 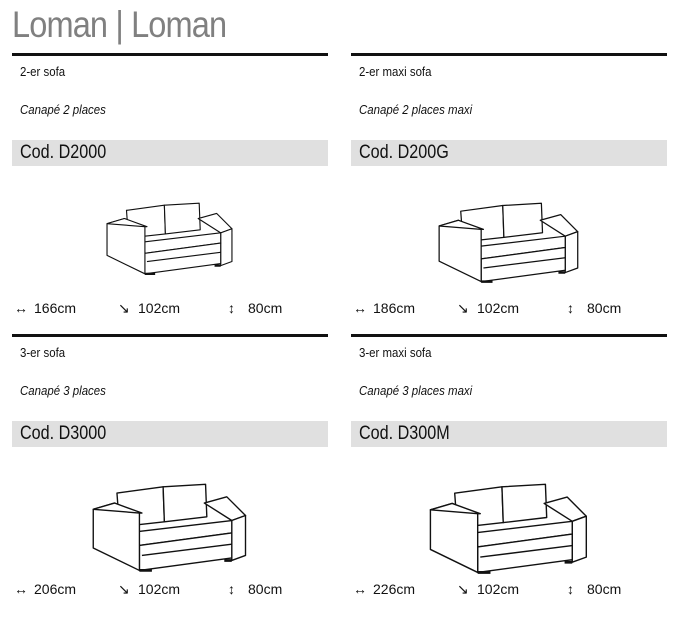 I want to click on width-value: 186cm, so click(x=394, y=308).